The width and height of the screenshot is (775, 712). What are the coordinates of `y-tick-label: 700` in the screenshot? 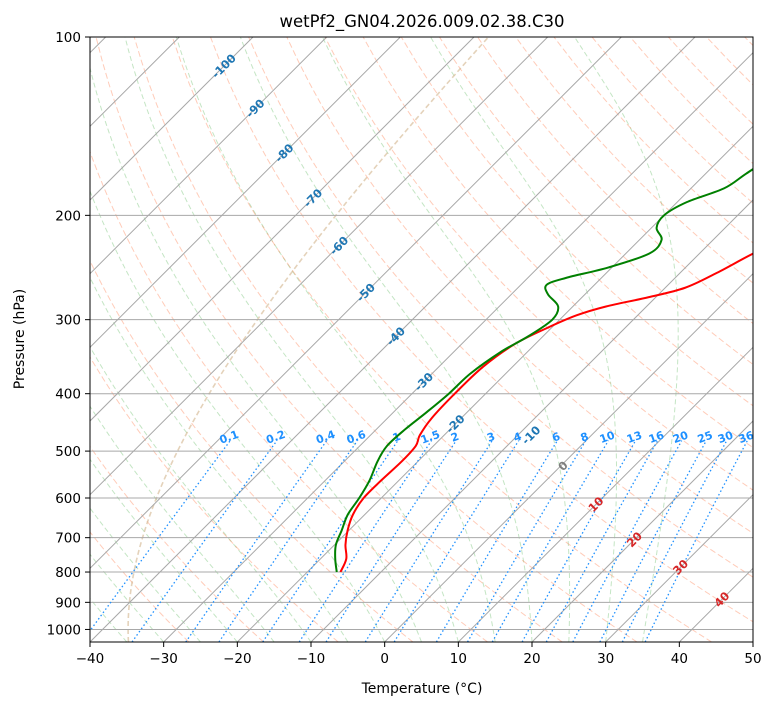 It's located at (68, 539).